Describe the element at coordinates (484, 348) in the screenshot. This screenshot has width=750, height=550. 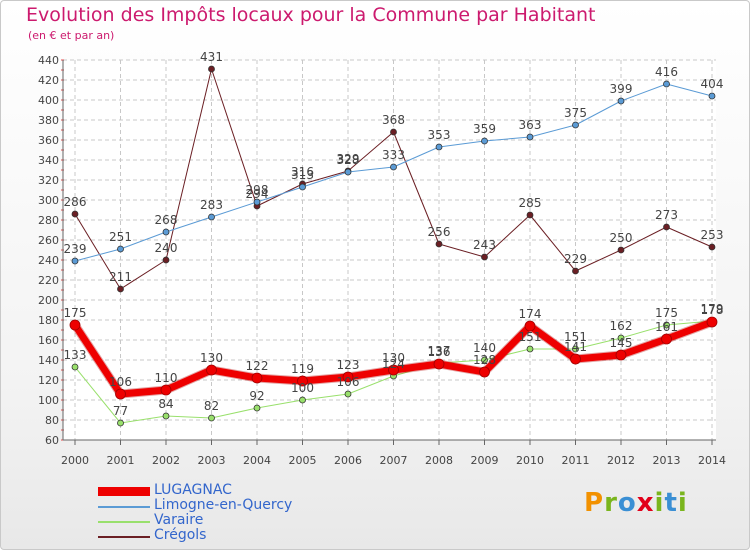
I see `data-label-varaire: 140` at that location.